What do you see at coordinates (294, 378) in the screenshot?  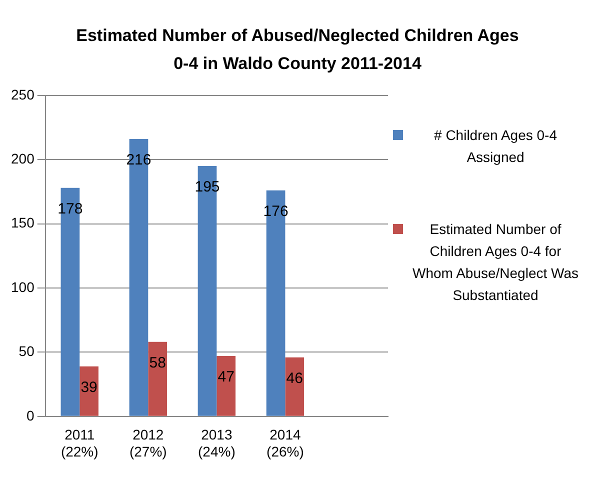 I see `data-label: 46` at bounding box center [294, 378].